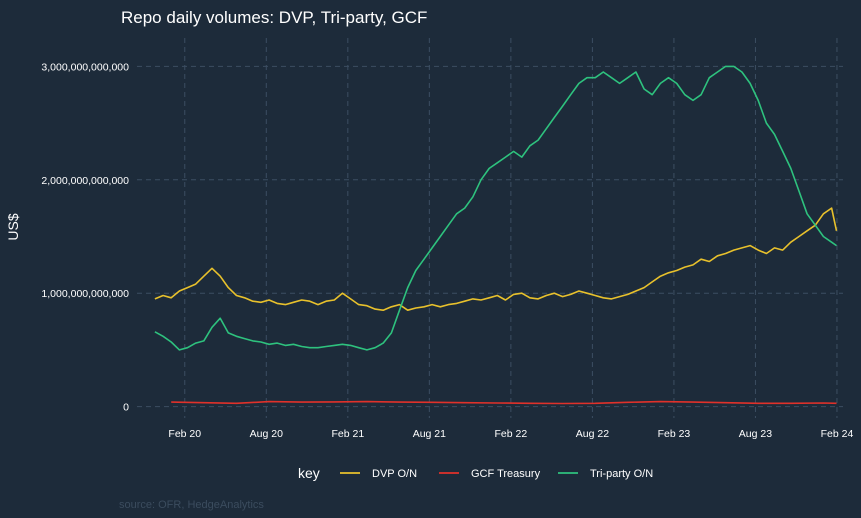  Describe the element at coordinates (309, 473) in the screenshot. I see `legend-title: key` at that location.